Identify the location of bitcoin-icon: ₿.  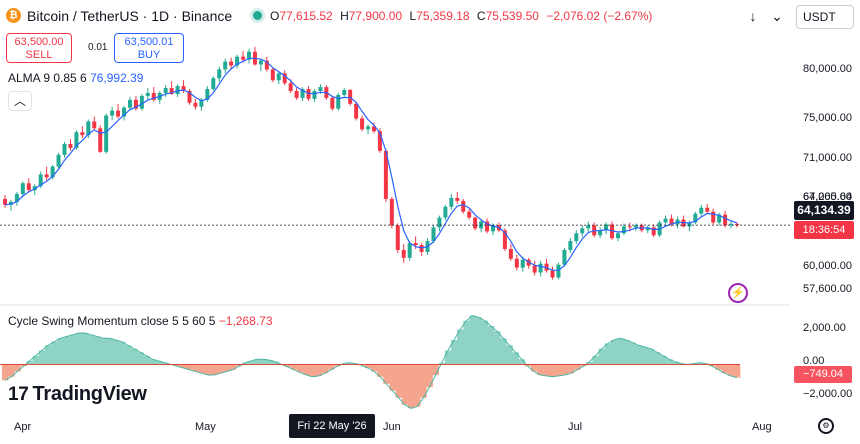
(13, 15).